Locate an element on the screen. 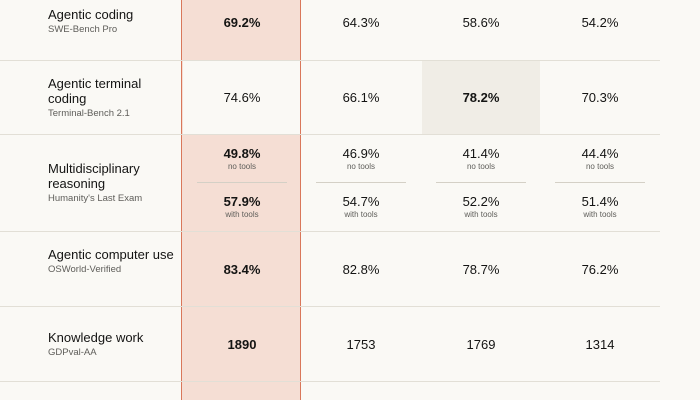 This screenshot has height=400, width=700. benchmark-title: Agentic coding is located at coordinates (91, 14).